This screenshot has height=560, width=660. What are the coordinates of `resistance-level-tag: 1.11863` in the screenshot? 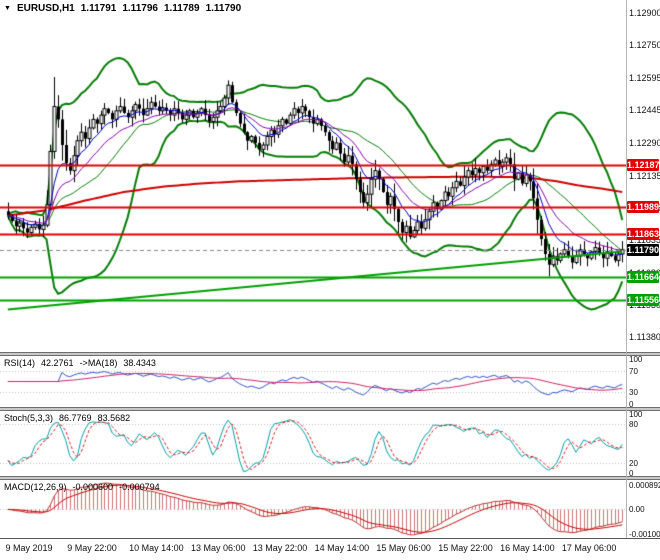 It's located at (643, 234).